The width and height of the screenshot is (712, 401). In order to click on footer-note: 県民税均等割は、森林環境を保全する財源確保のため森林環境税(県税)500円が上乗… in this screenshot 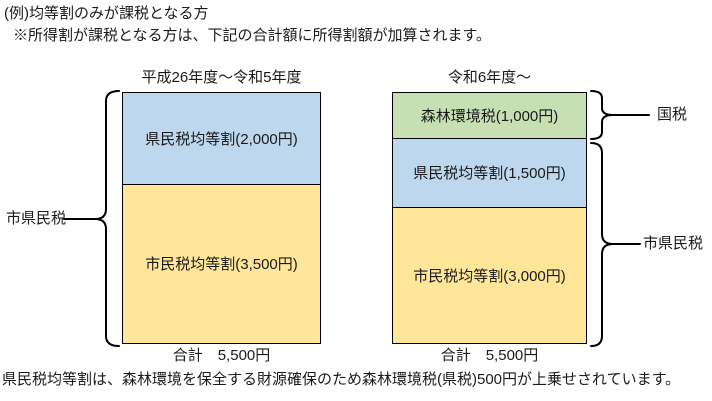, I will do `click(341, 379)`.